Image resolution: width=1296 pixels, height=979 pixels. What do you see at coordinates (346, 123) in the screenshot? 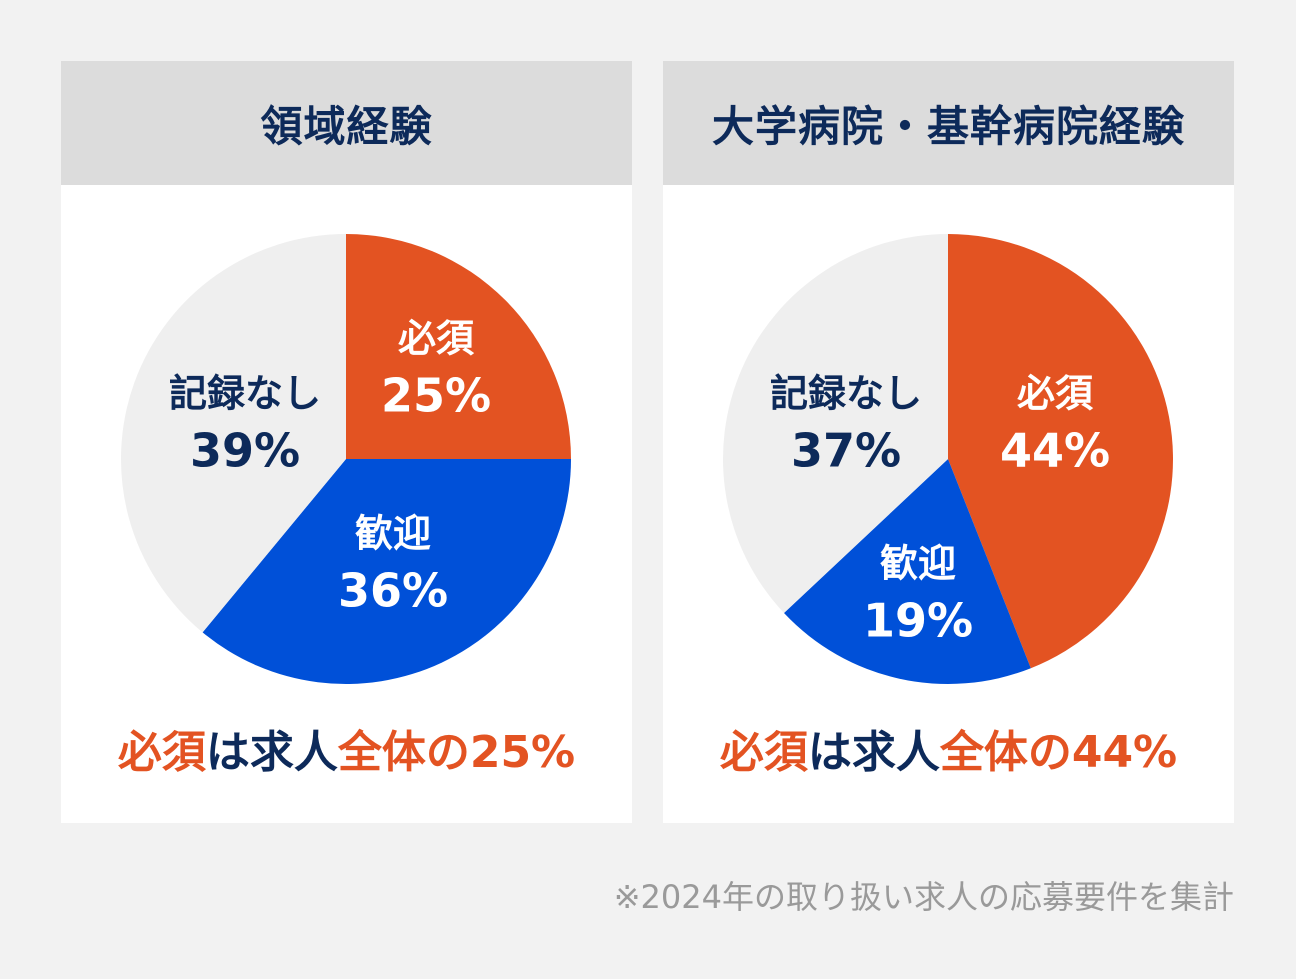
I see `chart-title: 領域経験` at bounding box center [346, 123].